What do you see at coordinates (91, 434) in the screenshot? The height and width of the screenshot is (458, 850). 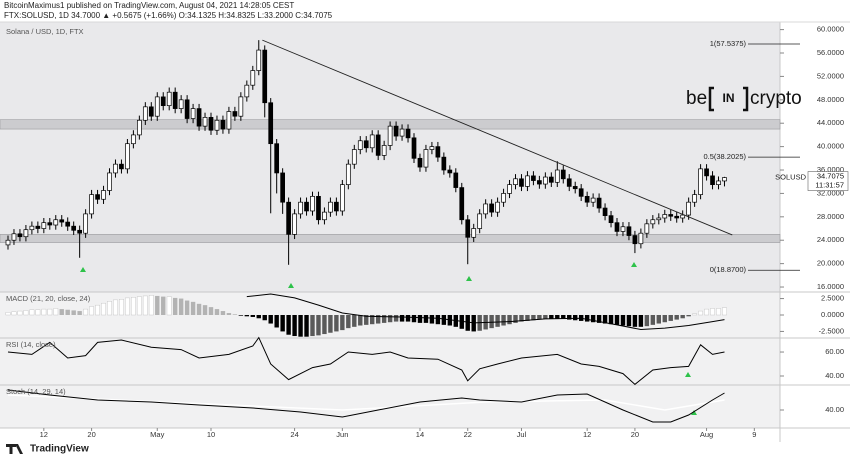 I see `x-tick-label: 20` at bounding box center [91, 434].